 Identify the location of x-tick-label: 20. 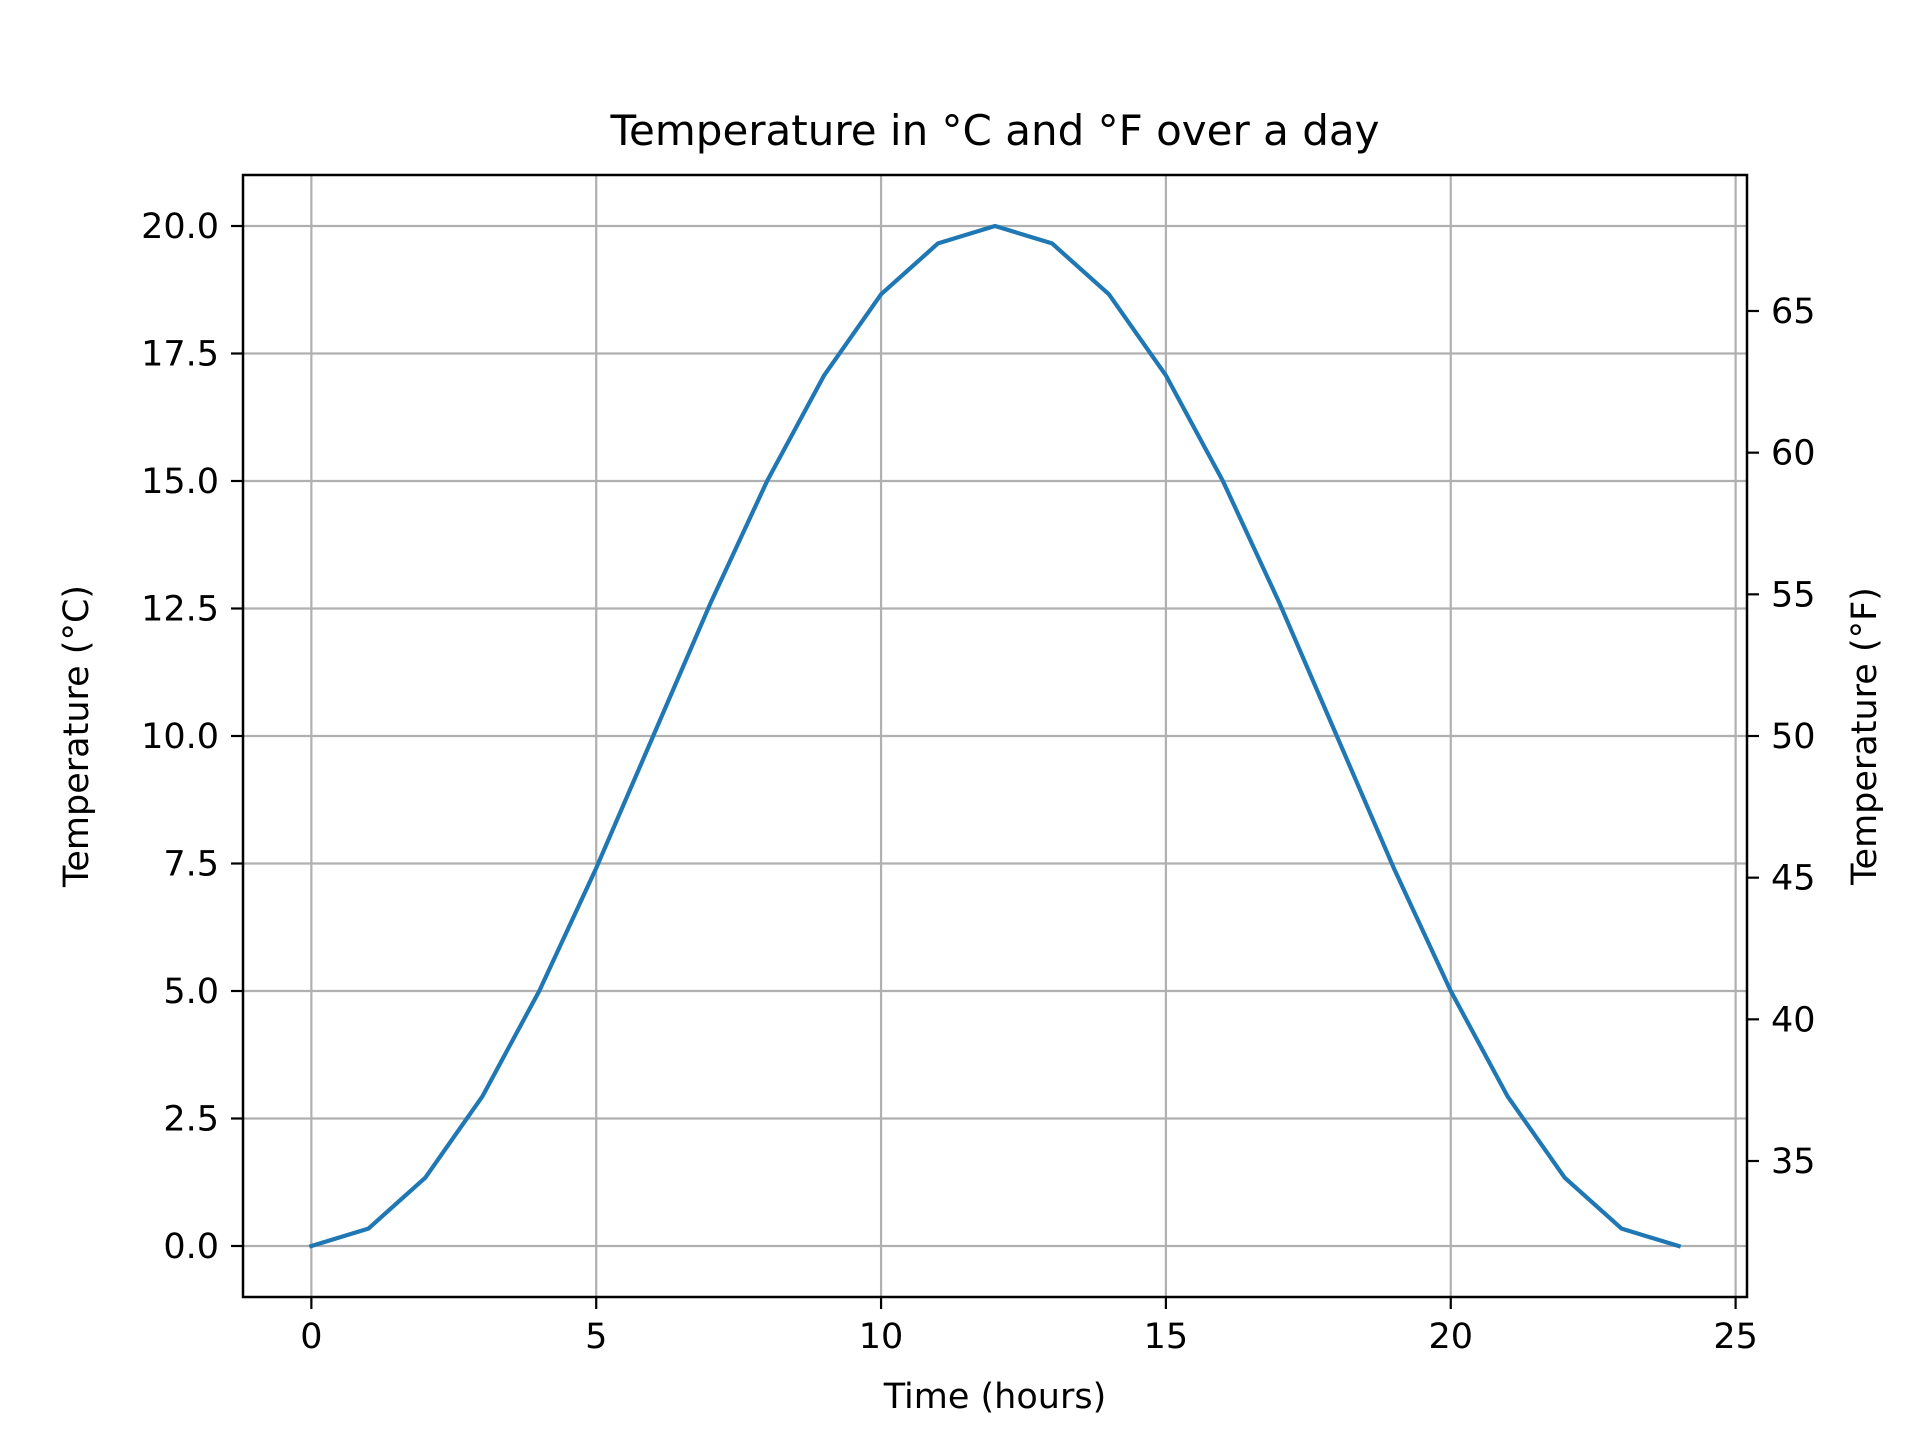
(1450, 1337).